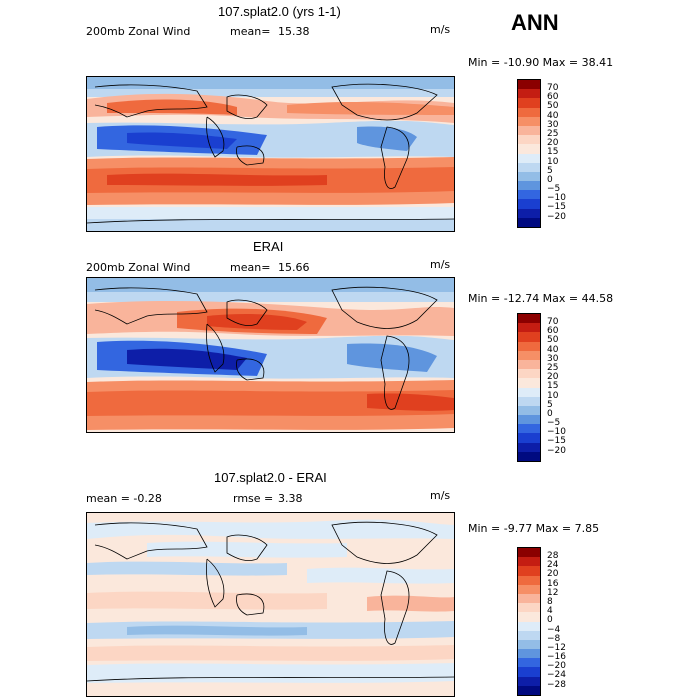 This screenshot has width=700, height=700. Describe the element at coordinates (553, 583) in the screenshot. I see `colorbar-label: 16` at that location.